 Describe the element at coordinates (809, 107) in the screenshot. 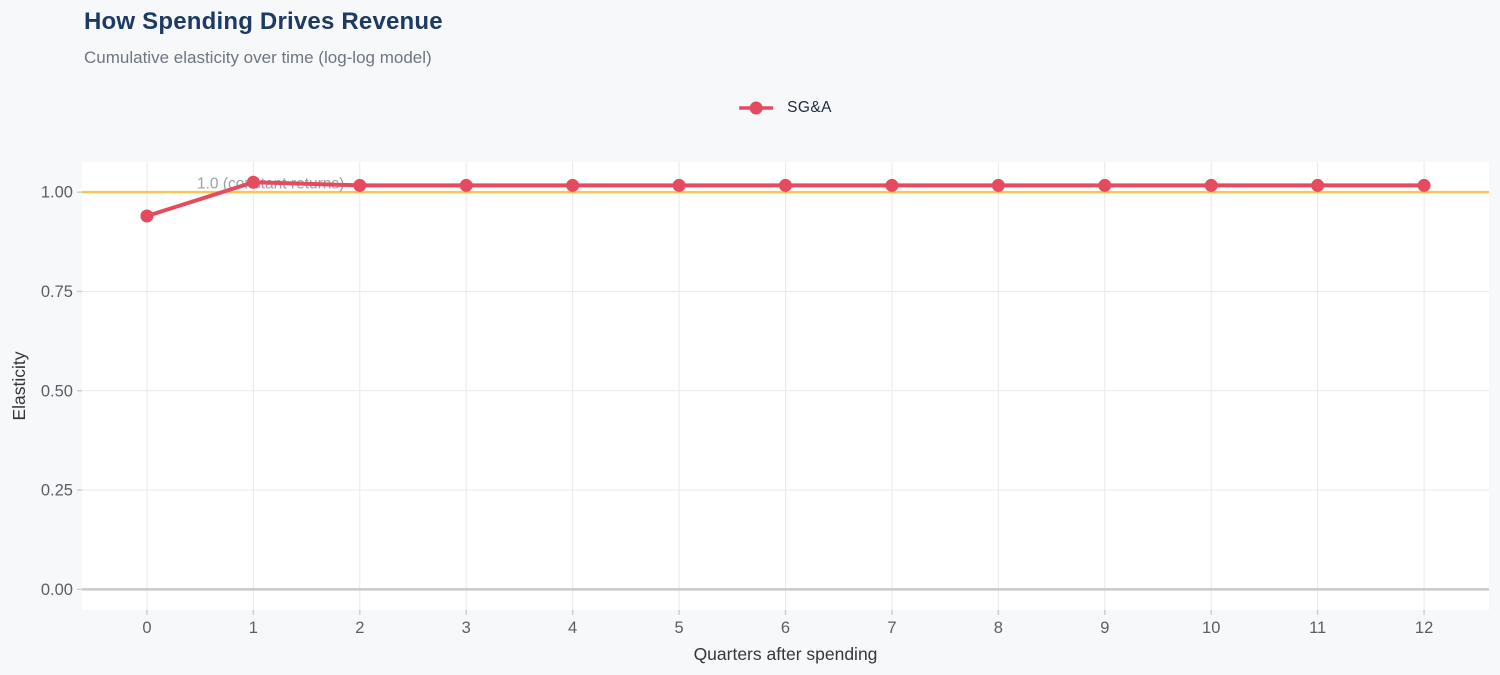

I see `legend-label: SG&A` at that location.